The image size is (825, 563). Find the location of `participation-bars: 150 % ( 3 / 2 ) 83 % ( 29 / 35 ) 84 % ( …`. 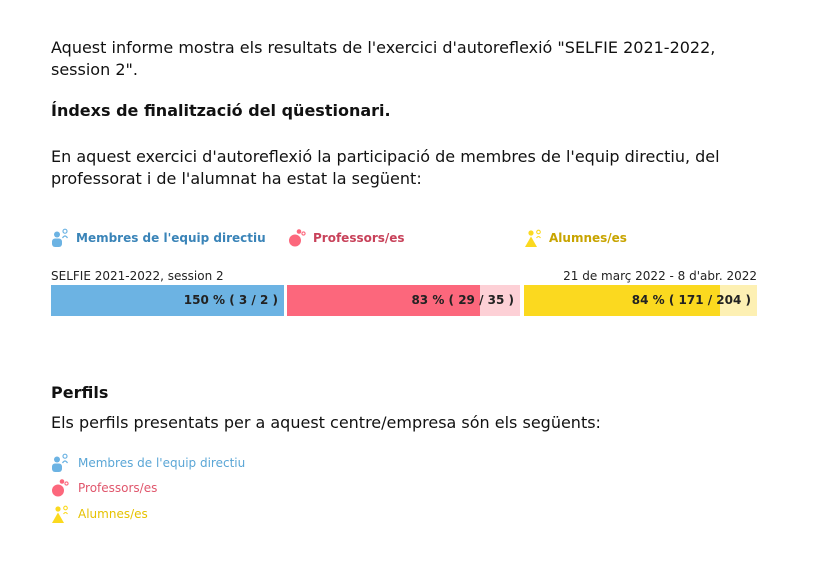

participation-bars: 150 % ( 3 / 2 ) 83 % ( 29 / 35 ) 84 % ( … is located at coordinates (404, 300).